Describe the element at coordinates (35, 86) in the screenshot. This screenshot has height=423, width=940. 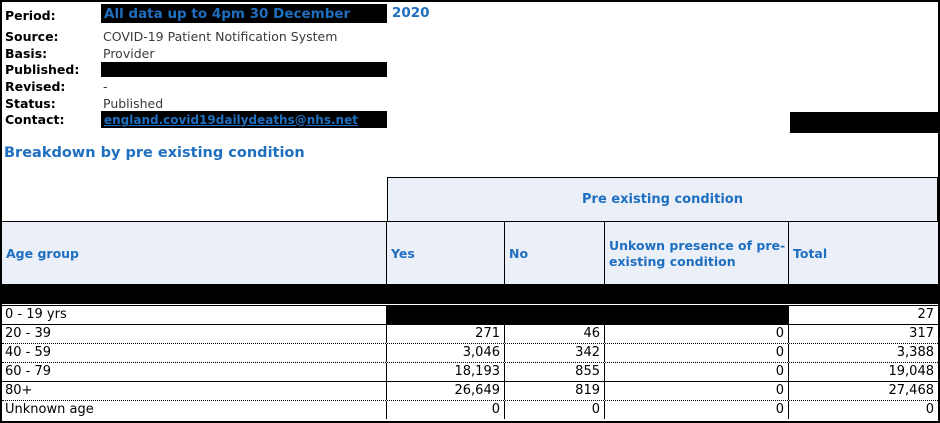
I see `revised-label: Revised:` at that location.